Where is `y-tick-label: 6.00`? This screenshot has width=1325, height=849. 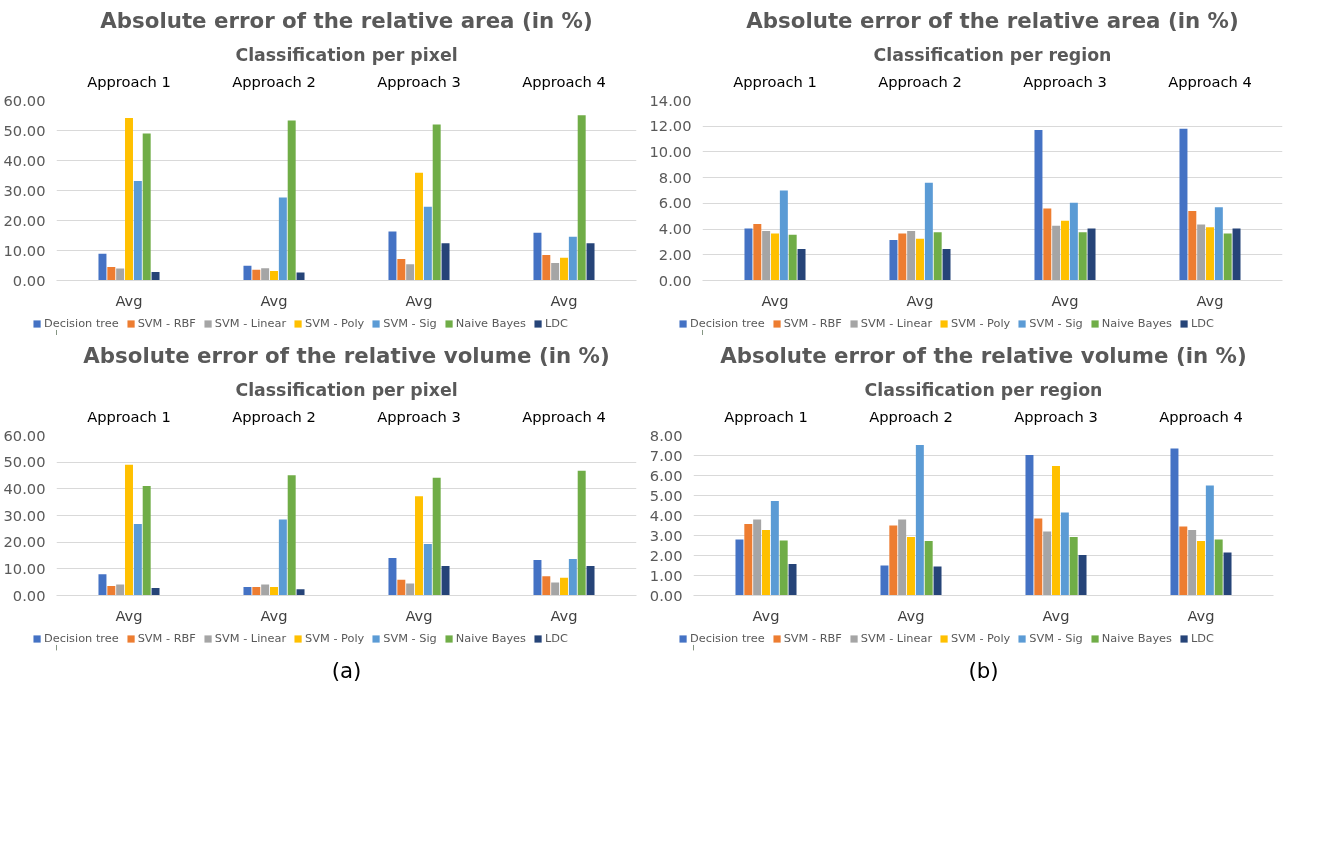 y-tick-label: 6.00 is located at coordinates (666, 475).